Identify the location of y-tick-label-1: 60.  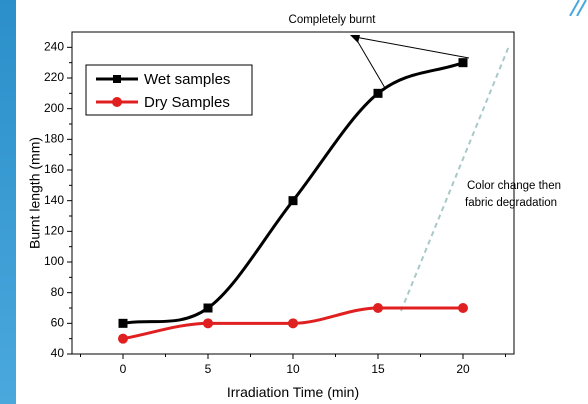
(58, 323).